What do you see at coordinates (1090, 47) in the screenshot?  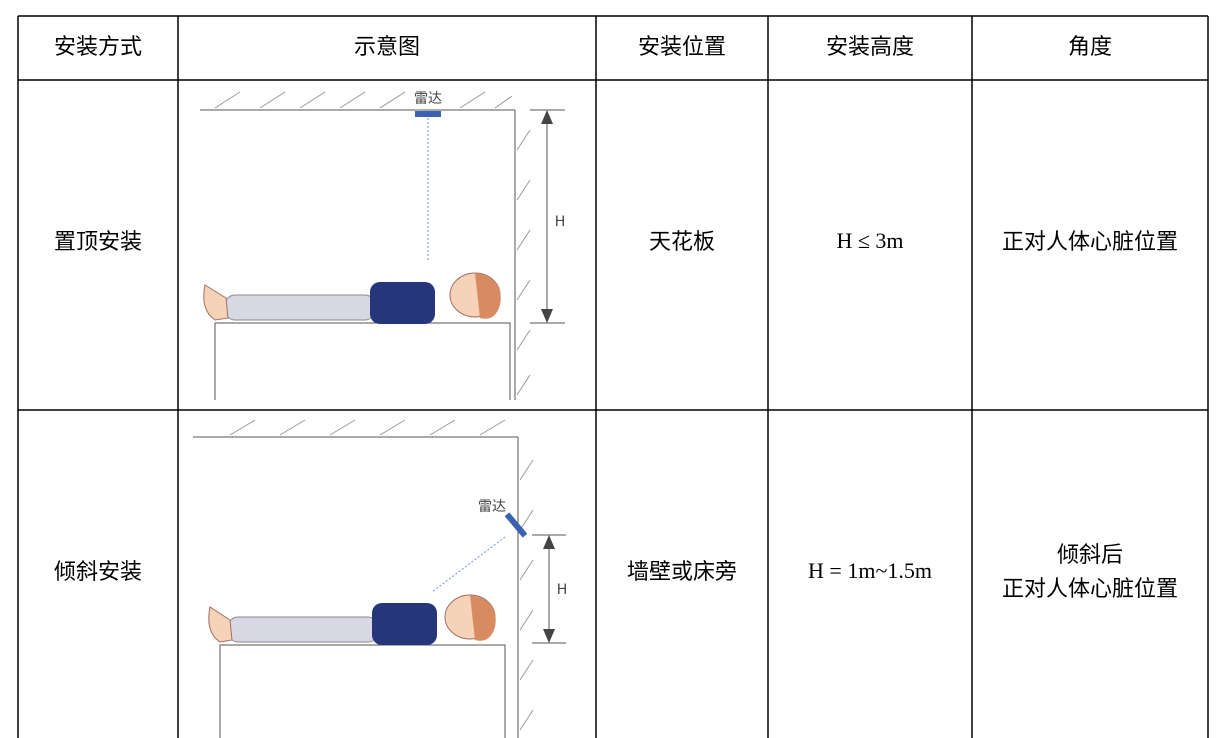 I see `header-cell: 角度` at bounding box center [1090, 47].